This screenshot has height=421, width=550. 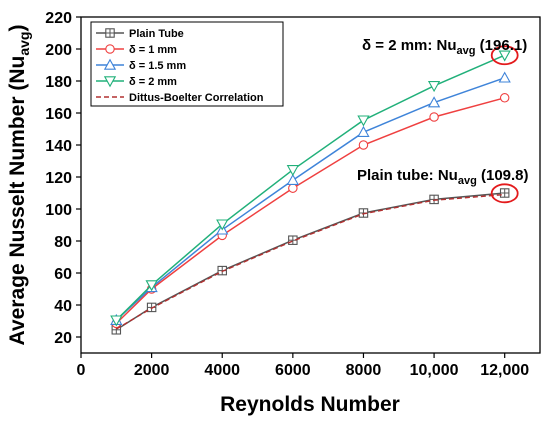 I want to click on x-tick-label: 8000, so click(x=364, y=370).